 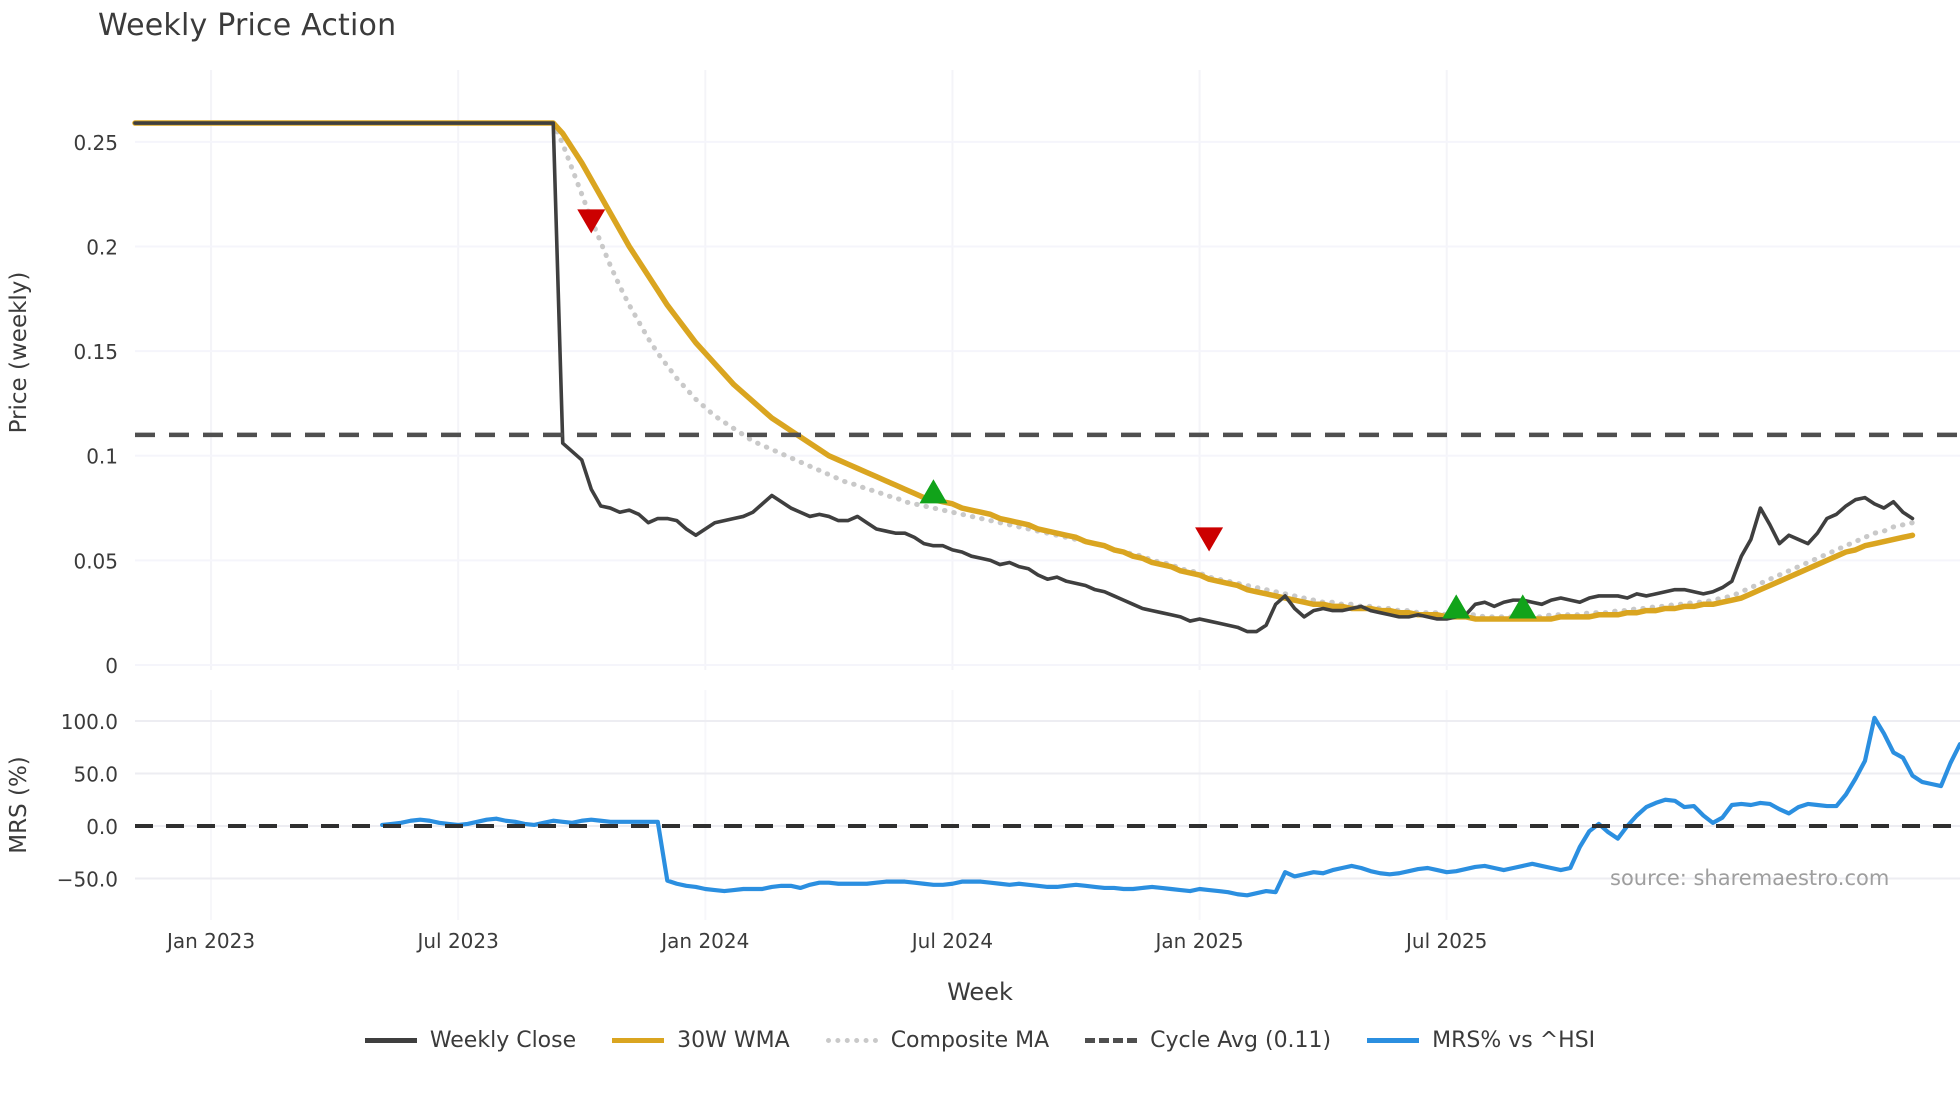 What do you see at coordinates (733, 1040) in the screenshot?
I see `legend-label: 30W WMA` at bounding box center [733, 1040].